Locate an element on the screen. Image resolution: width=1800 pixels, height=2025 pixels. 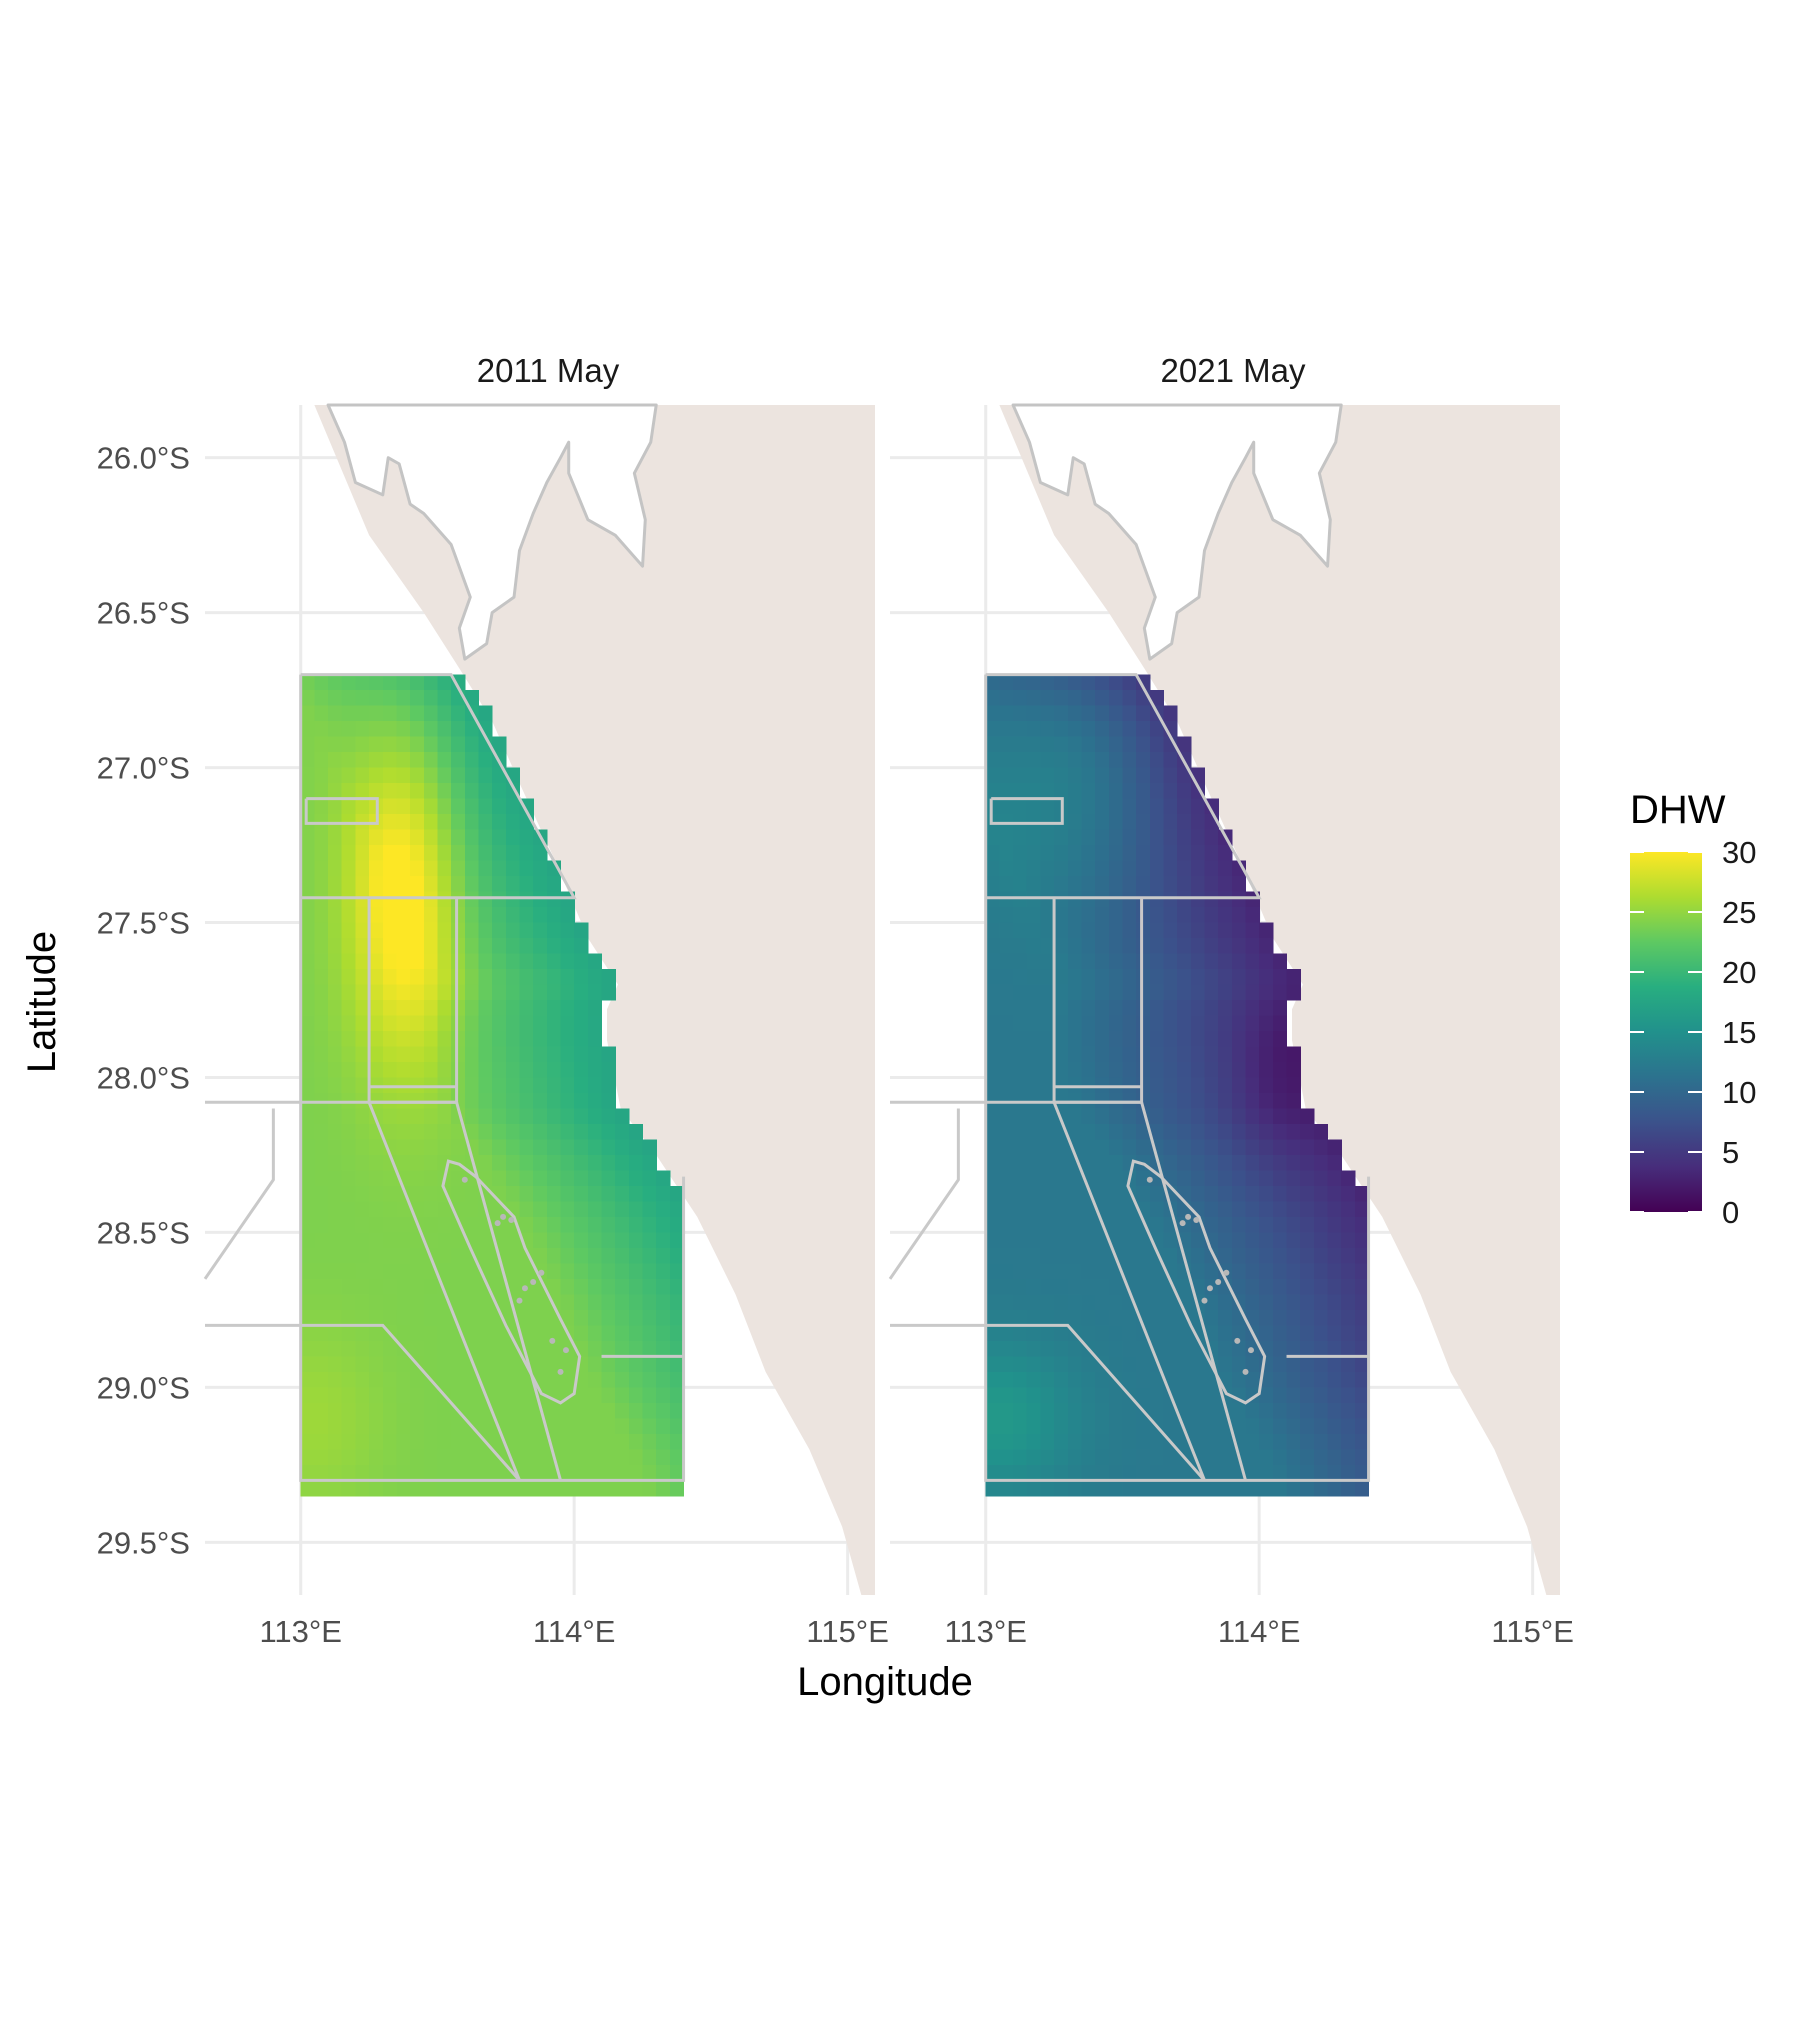
zone-boundary-line is located at coordinates (438, 786).